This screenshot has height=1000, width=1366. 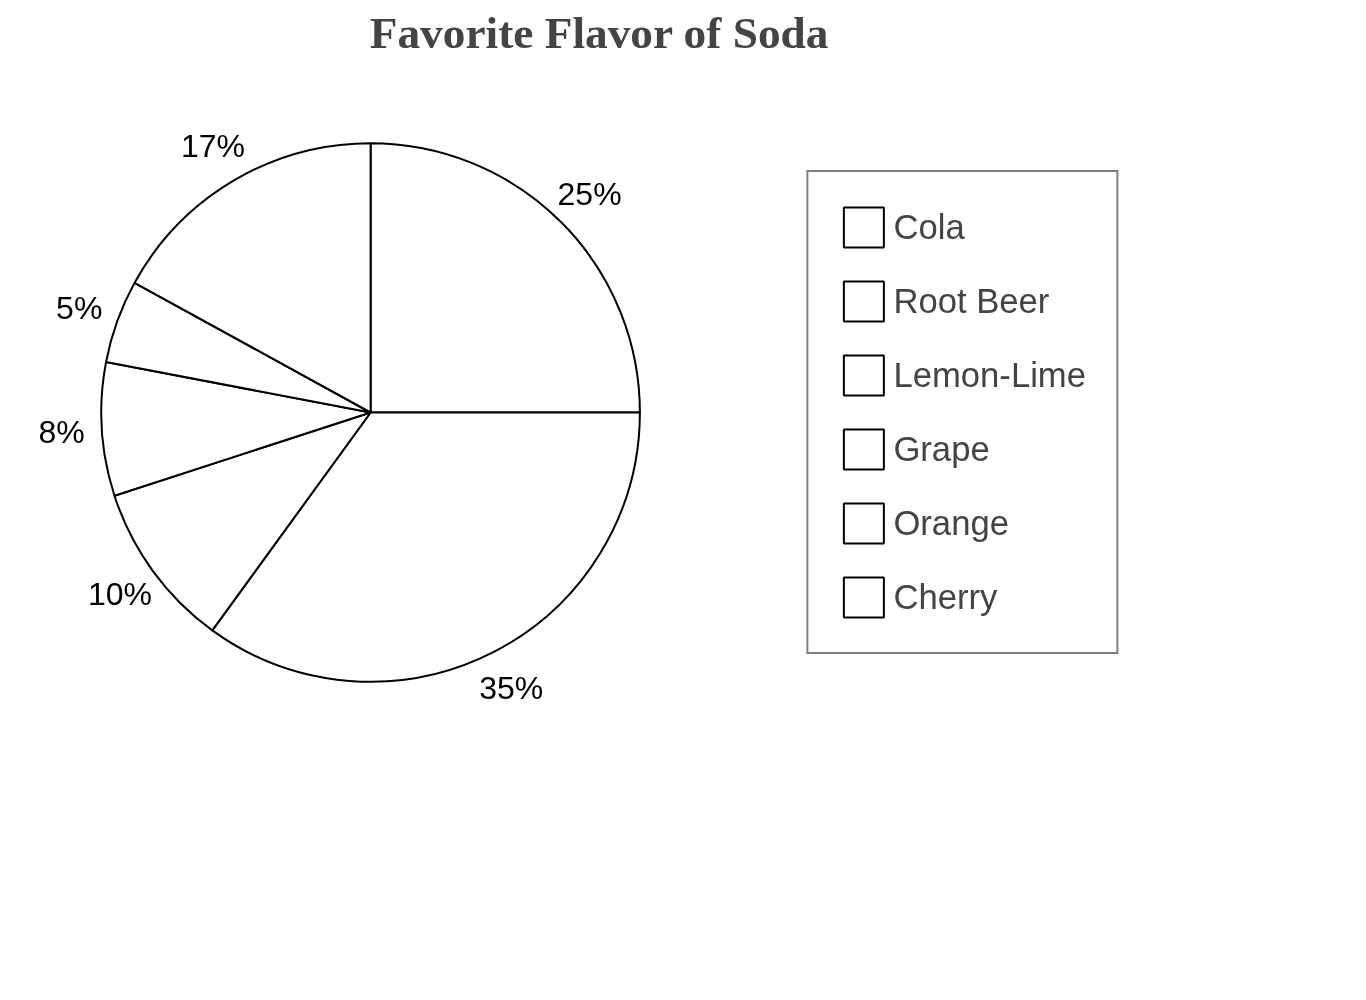 What do you see at coordinates (929, 227) in the screenshot?
I see `legend-label: Cola` at bounding box center [929, 227].